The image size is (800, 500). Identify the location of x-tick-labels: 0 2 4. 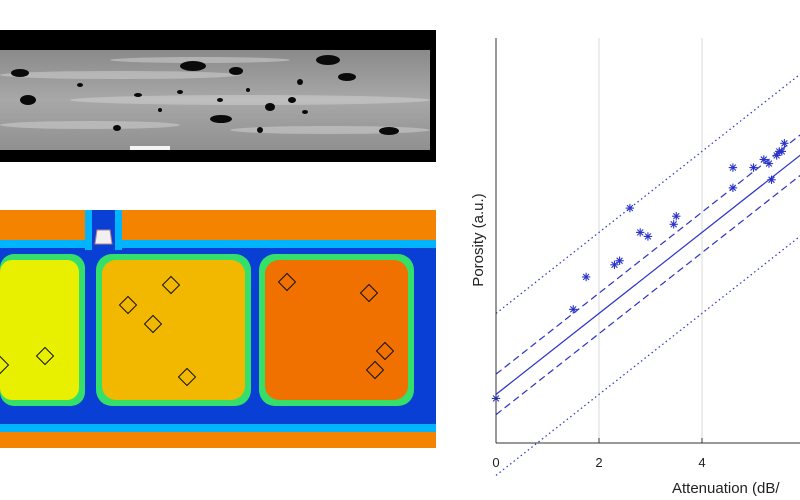
(598, 462).